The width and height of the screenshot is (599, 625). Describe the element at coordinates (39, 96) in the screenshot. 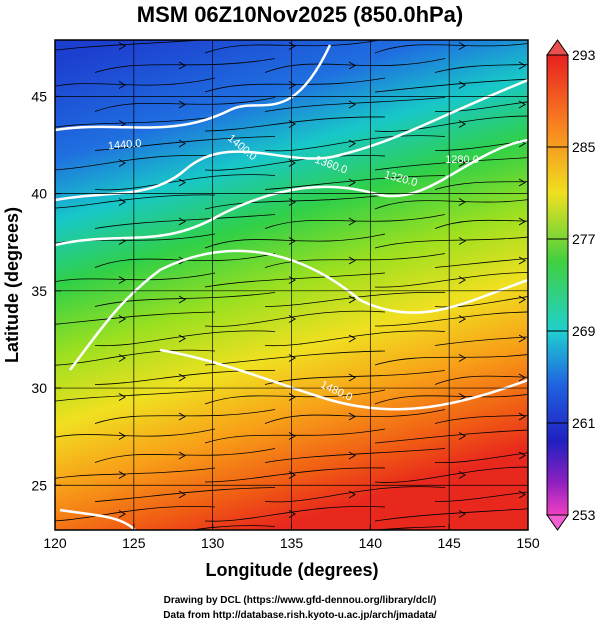

I see `y-tick-label: 45` at that location.